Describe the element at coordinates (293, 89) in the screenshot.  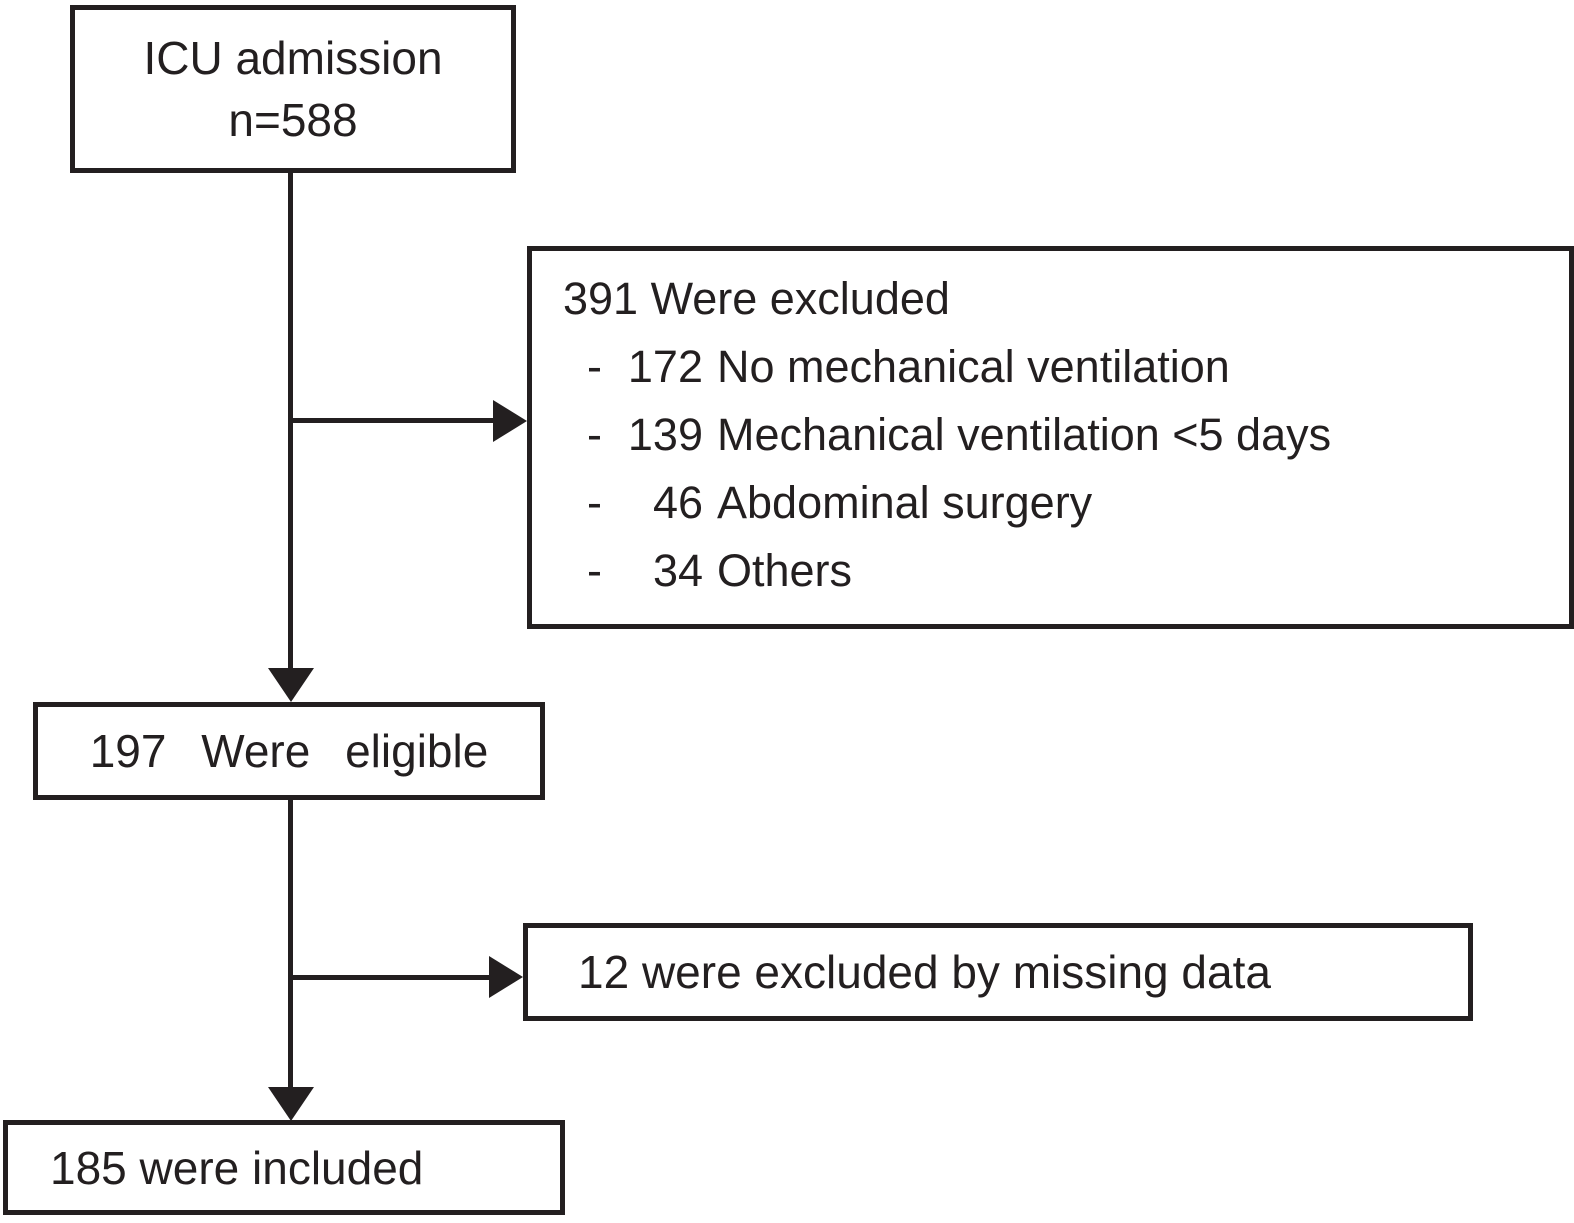
I see `box-icu-admission: ICU admission n=588` at that location.